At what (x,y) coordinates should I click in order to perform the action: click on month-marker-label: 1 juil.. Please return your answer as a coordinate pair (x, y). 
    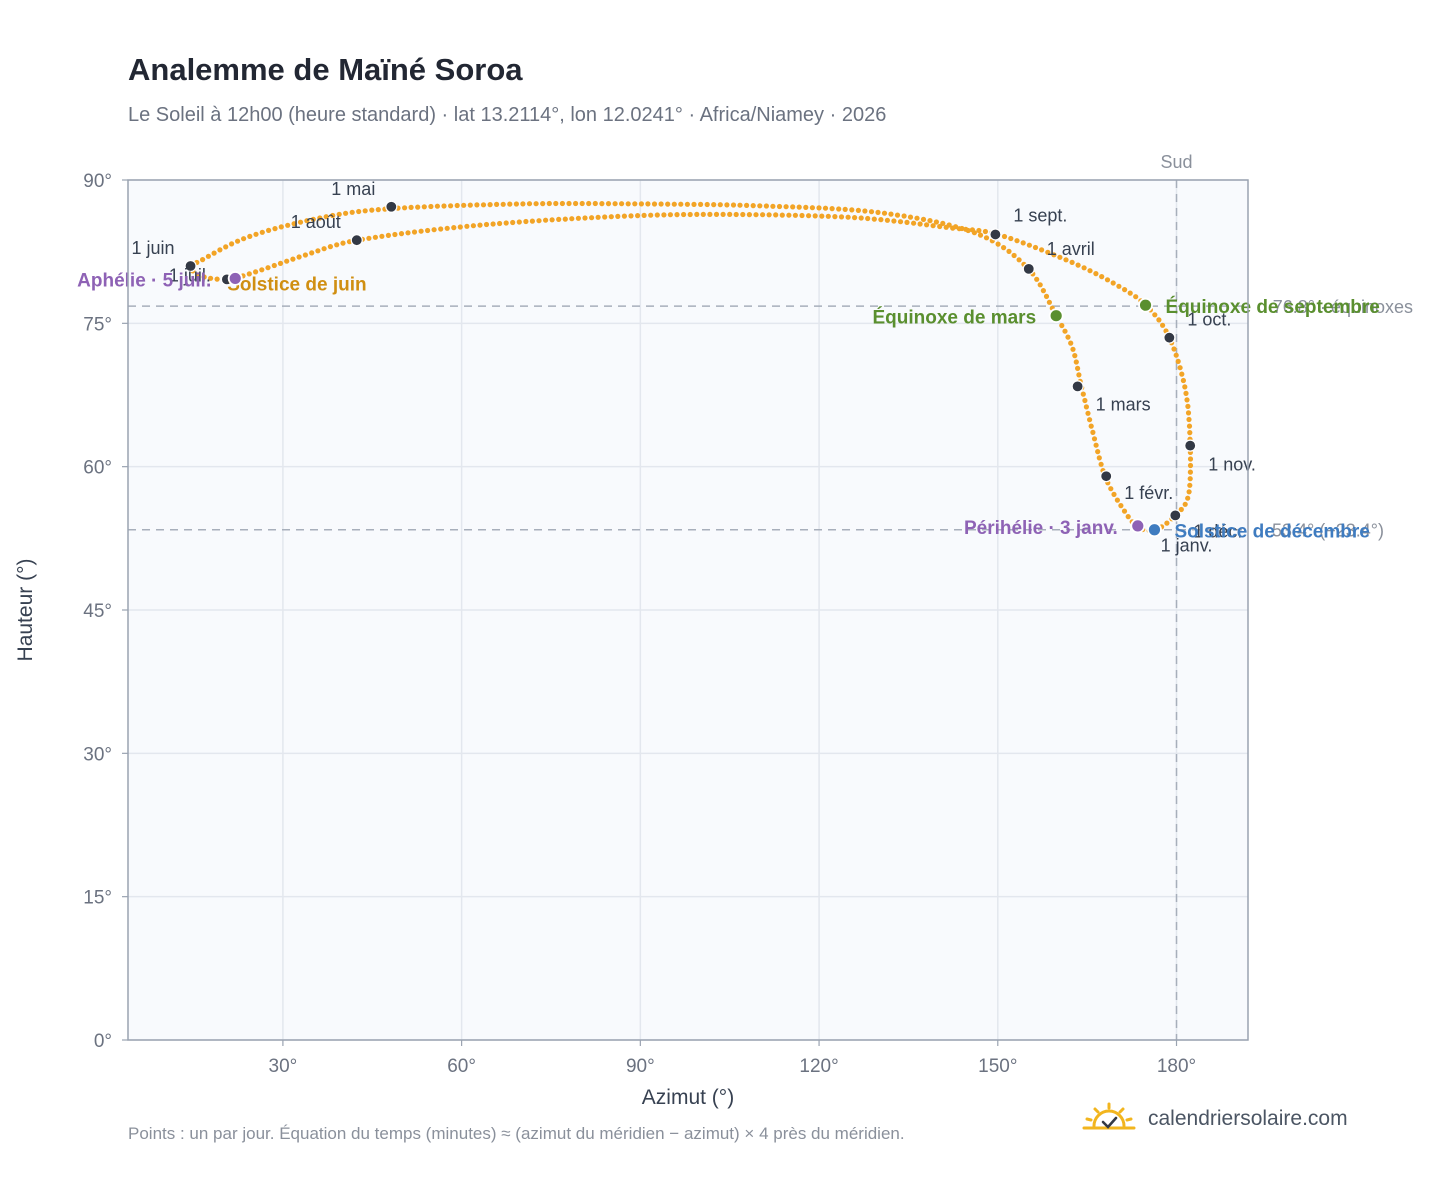
    Looking at the image, I should click on (190, 275).